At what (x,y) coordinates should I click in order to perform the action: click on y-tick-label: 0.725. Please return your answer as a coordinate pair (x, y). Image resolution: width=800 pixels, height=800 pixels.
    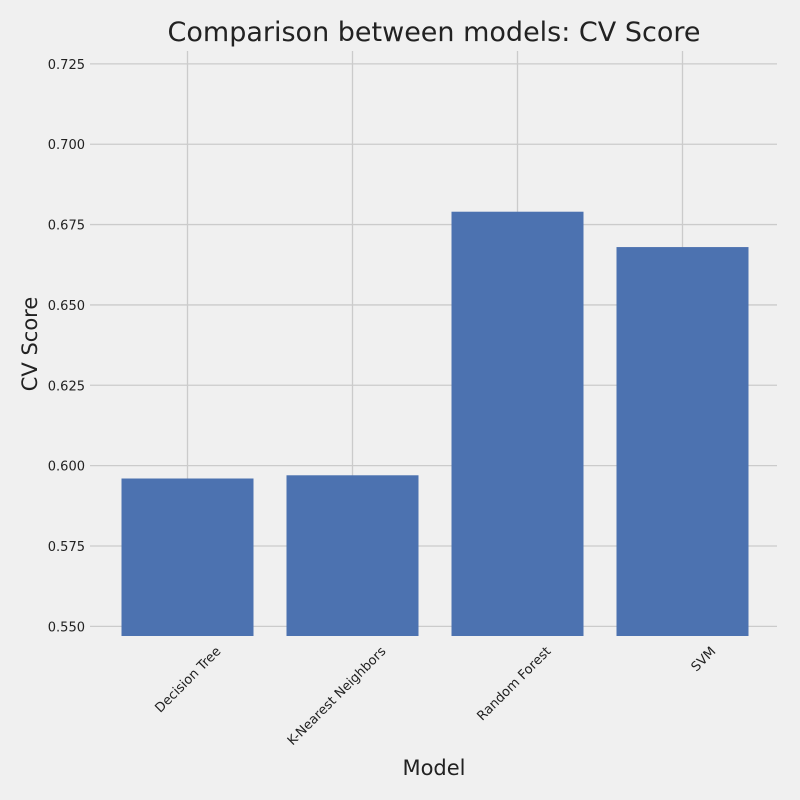
    Looking at the image, I should click on (66, 65).